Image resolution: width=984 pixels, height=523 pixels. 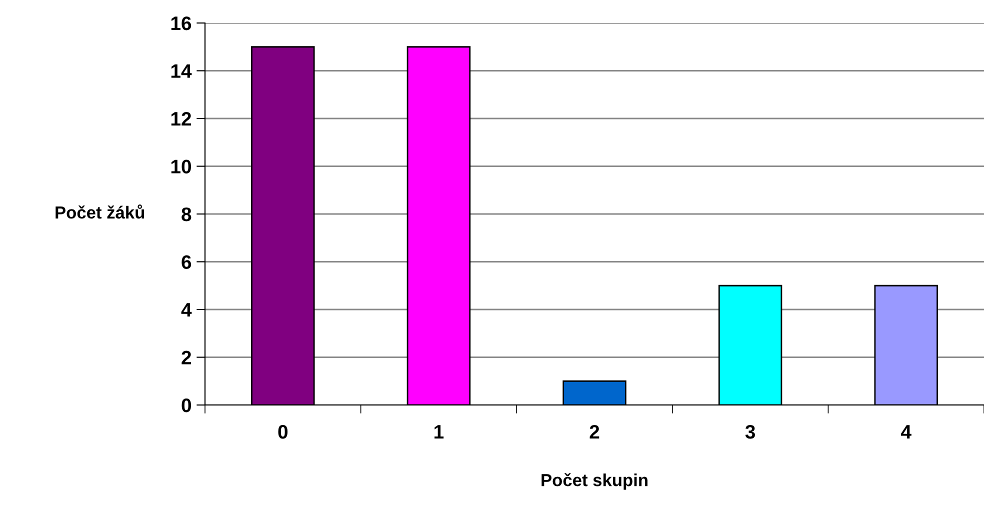 I want to click on y-axis-title: Počet žáků, so click(x=100, y=211).